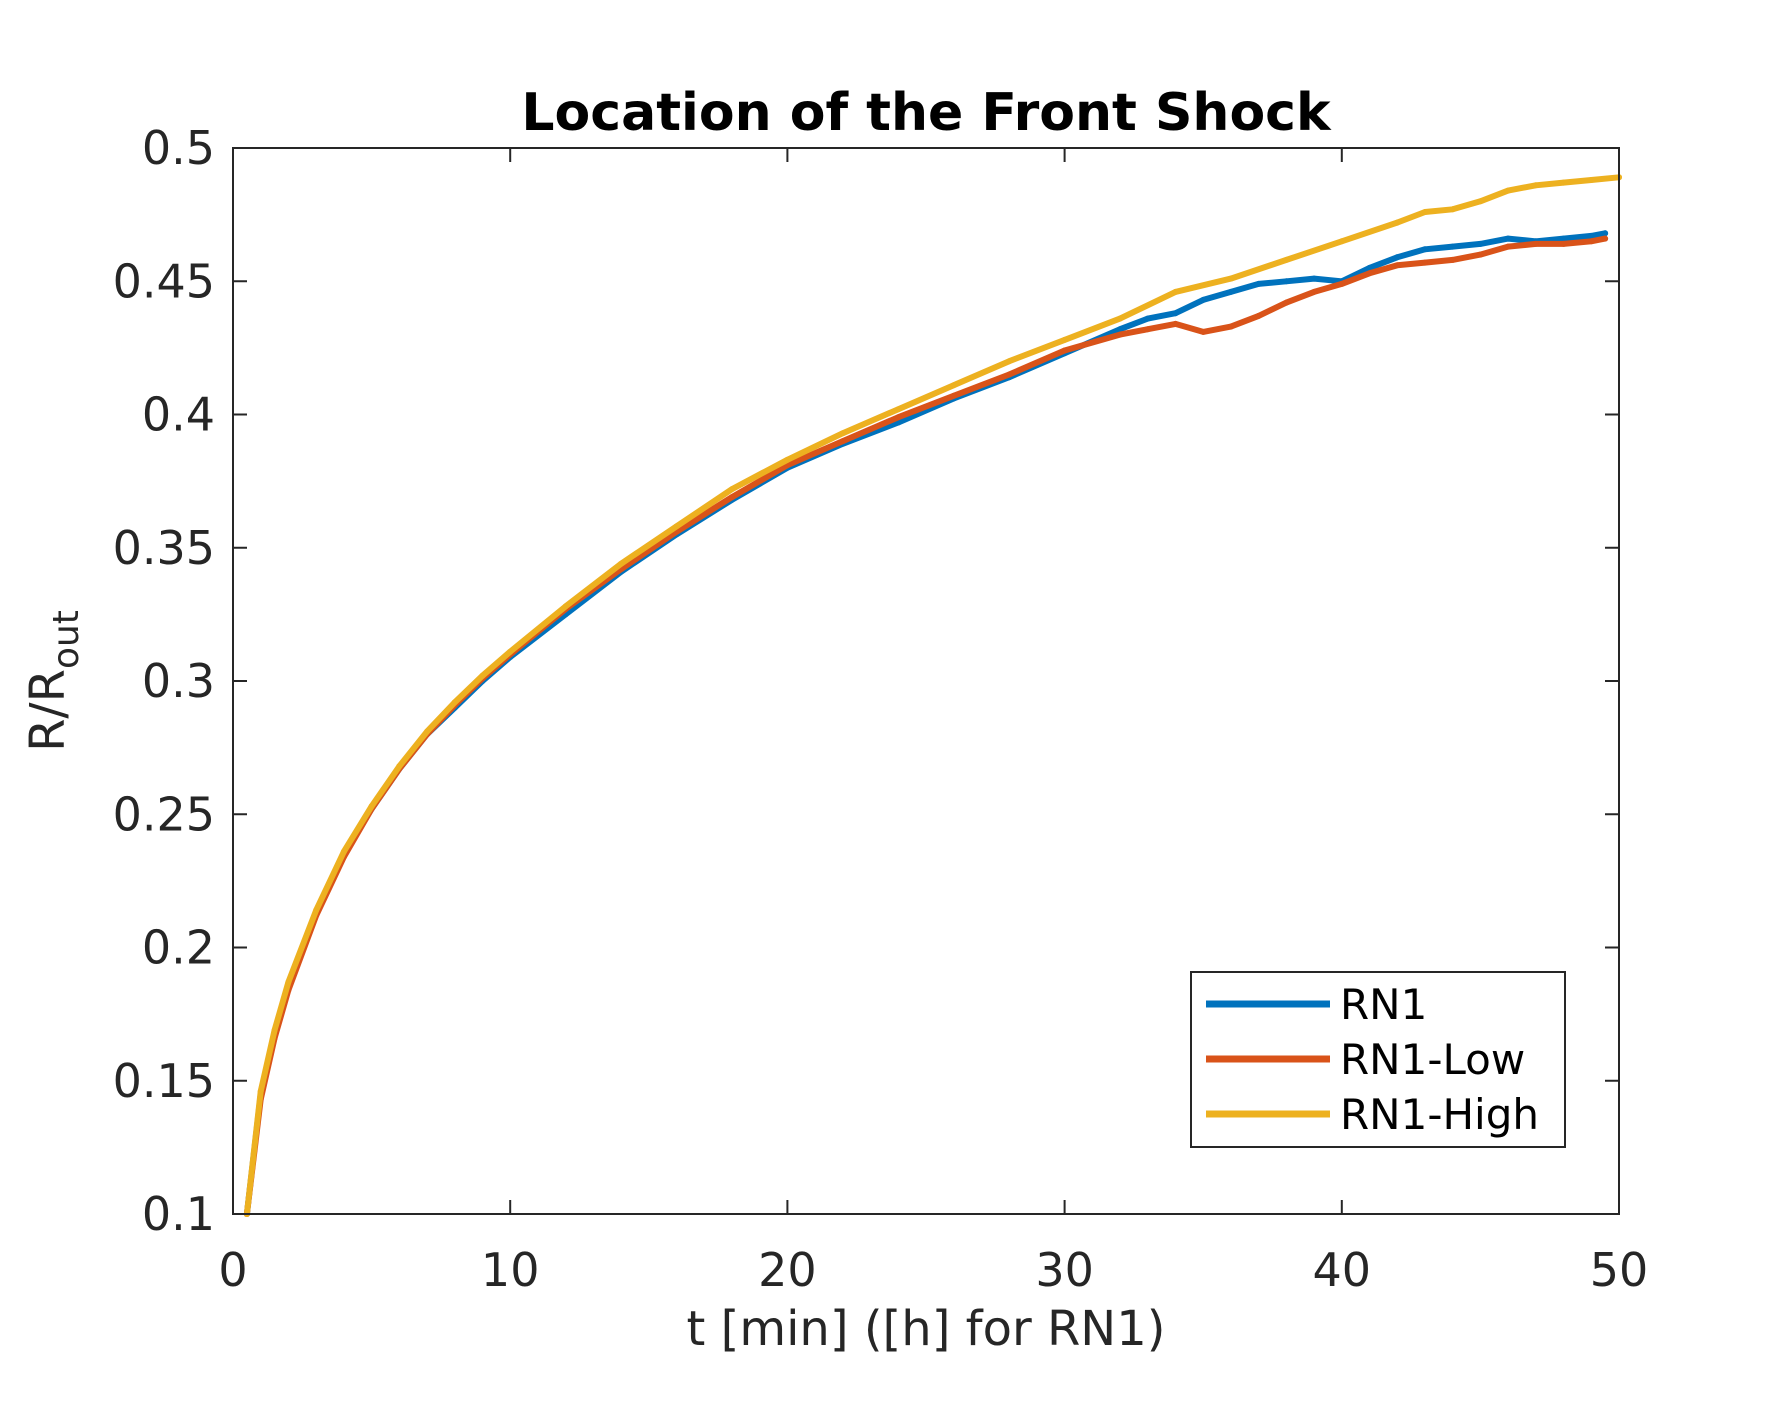 The width and height of the screenshot is (1781, 1406). I want to click on y-tick-label: 0.5, so click(178, 148).